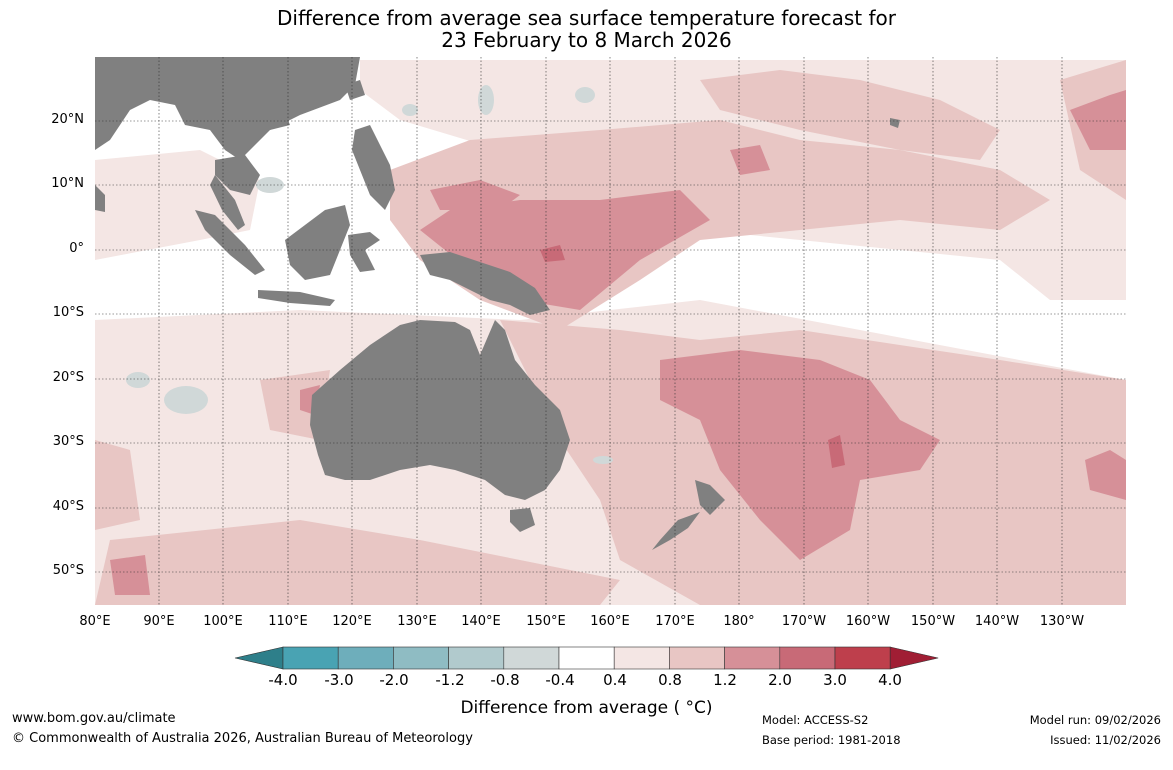  I want to click on lat-label-50s: 50°S, so click(68, 570).